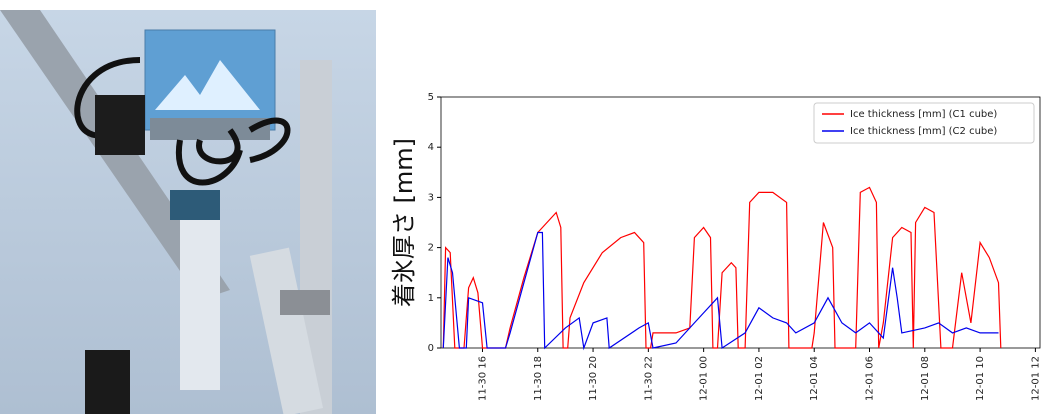 This screenshot has height=418, width=1046. I want to click on legend-box, so click(924, 123).